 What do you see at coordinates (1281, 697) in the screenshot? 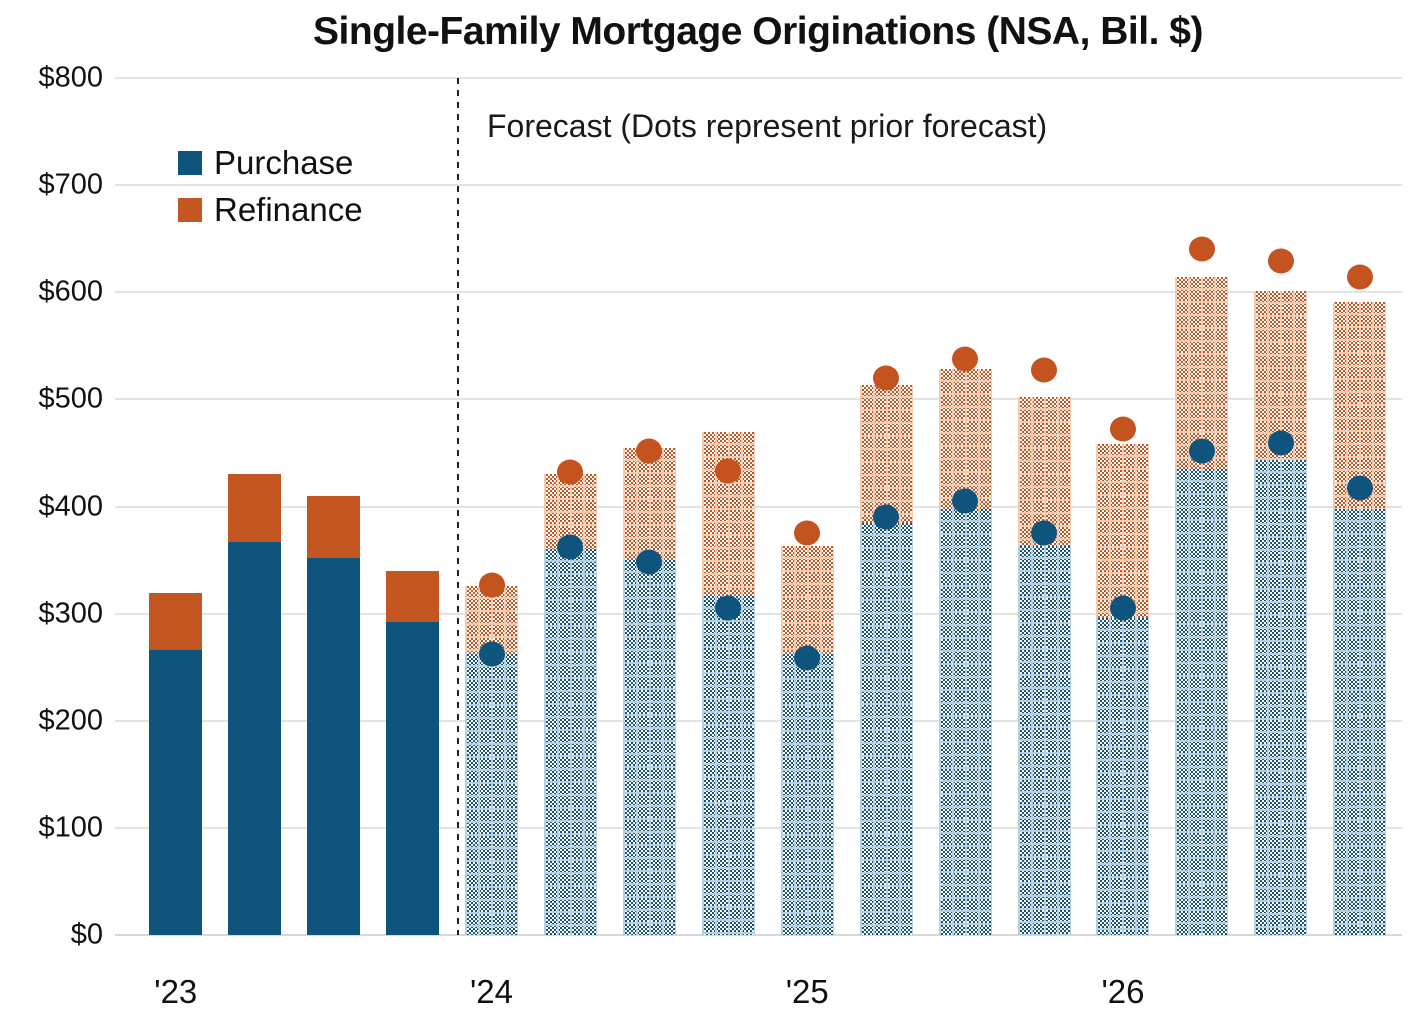
I see `purchase-segment-'26-Q3` at bounding box center [1281, 697].